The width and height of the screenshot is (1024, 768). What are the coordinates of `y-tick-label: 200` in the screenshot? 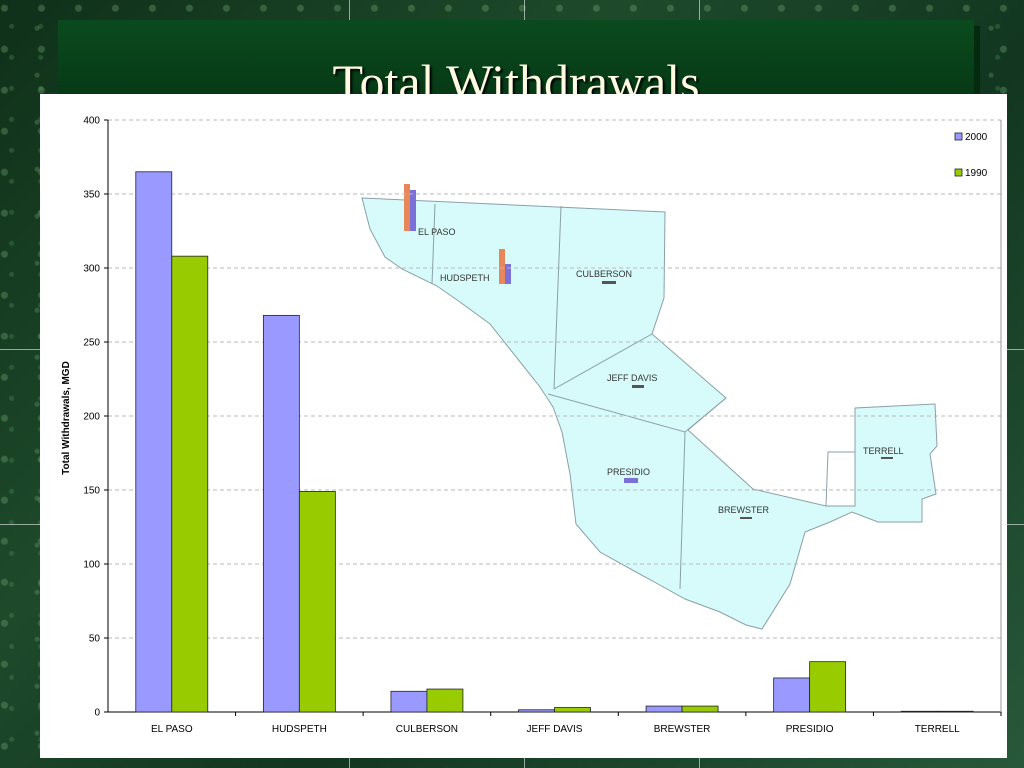 It's located at (91, 417).